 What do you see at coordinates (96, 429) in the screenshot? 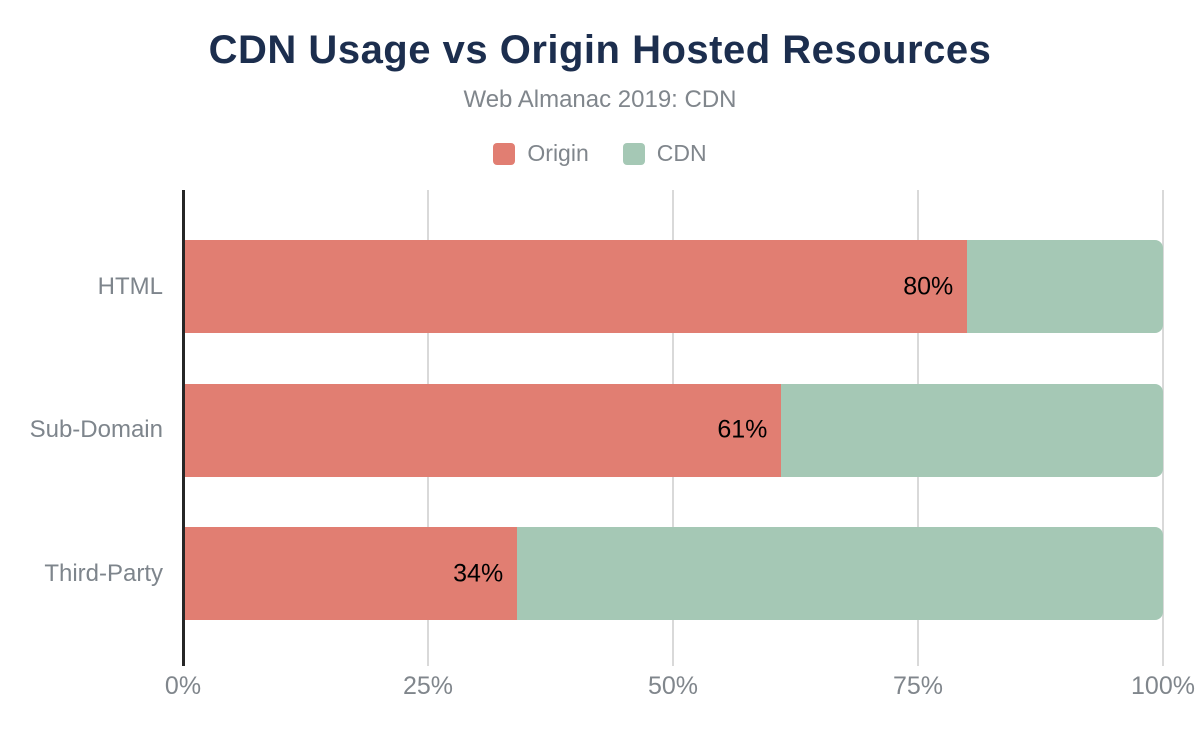
I see `category-label-sub-domain: Sub-Domain` at bounding box center [96, 429].